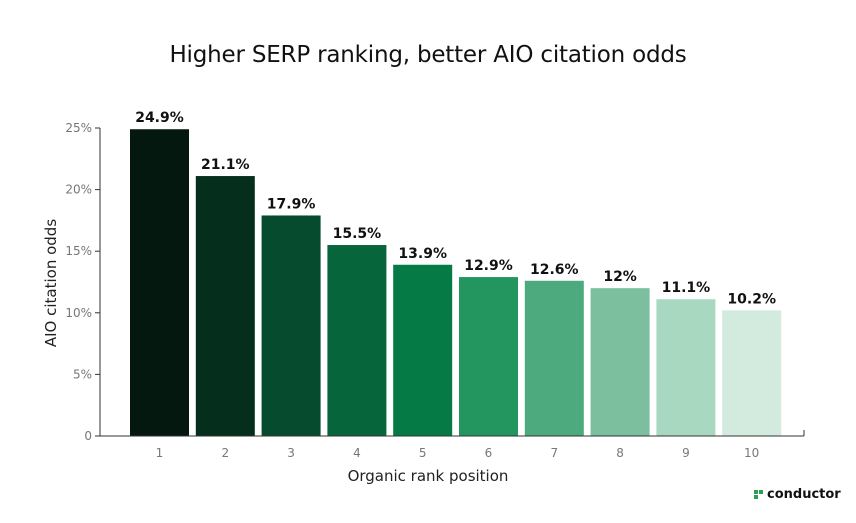 The height and width of the screenshot is (523, 856). What do you see at coordinates (225, 165) in the screenshot?
I see `data-label: 21.1%` at bounding box center [225, 165].